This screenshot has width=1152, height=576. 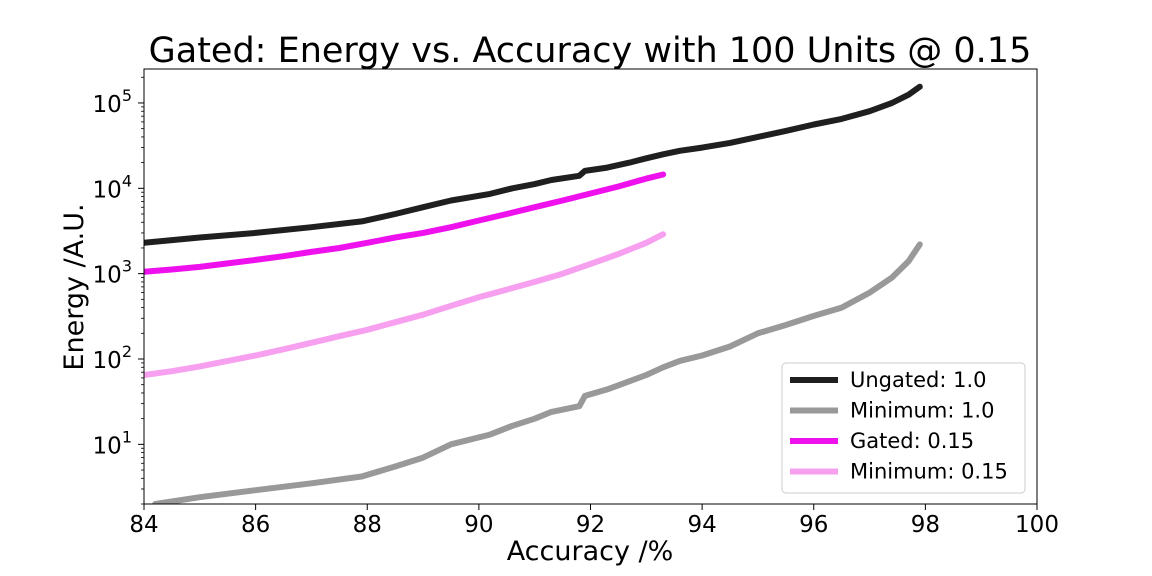 I want to click on legend-label-2: Gated: 0.15, so click(x=912, y=441).